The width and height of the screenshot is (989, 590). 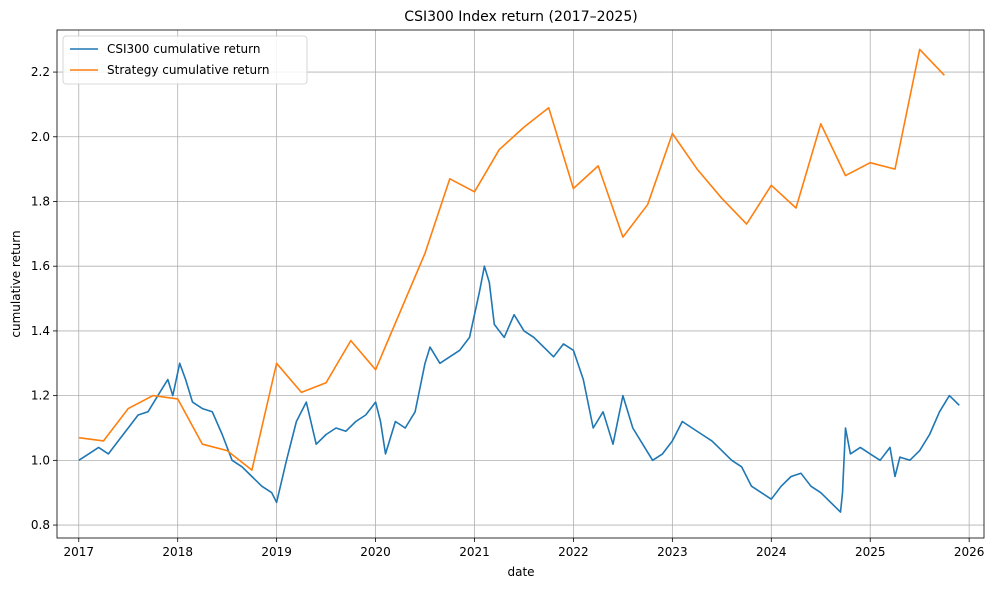 What do you see at coordinates (40, 72) in the screenshot?
I see `y-tick-label: 2.2` at bounding box center [40, 72].